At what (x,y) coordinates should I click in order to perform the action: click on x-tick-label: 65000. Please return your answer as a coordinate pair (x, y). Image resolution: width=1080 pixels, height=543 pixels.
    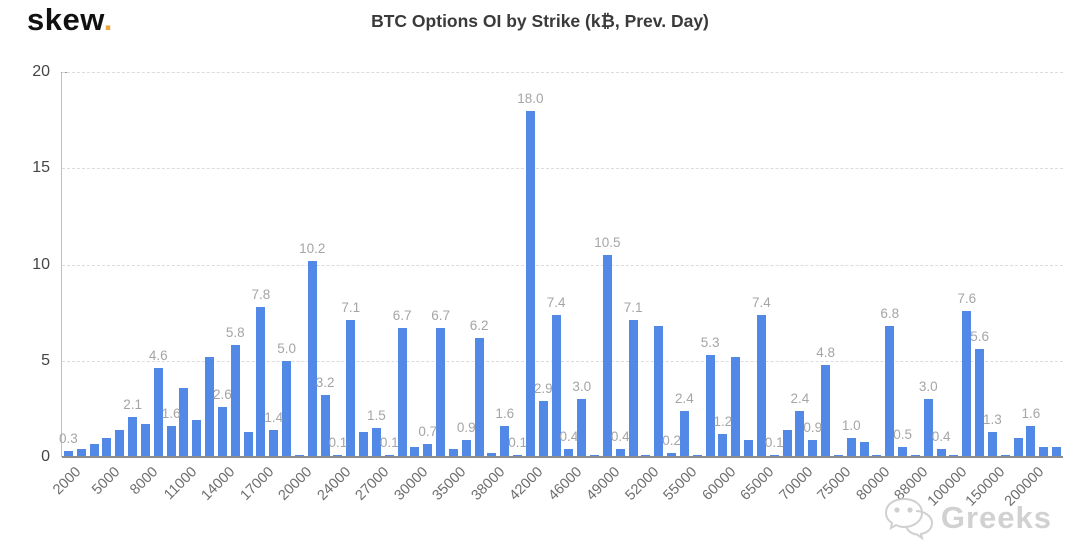
    Looking at the image, I should click on (757, 484).